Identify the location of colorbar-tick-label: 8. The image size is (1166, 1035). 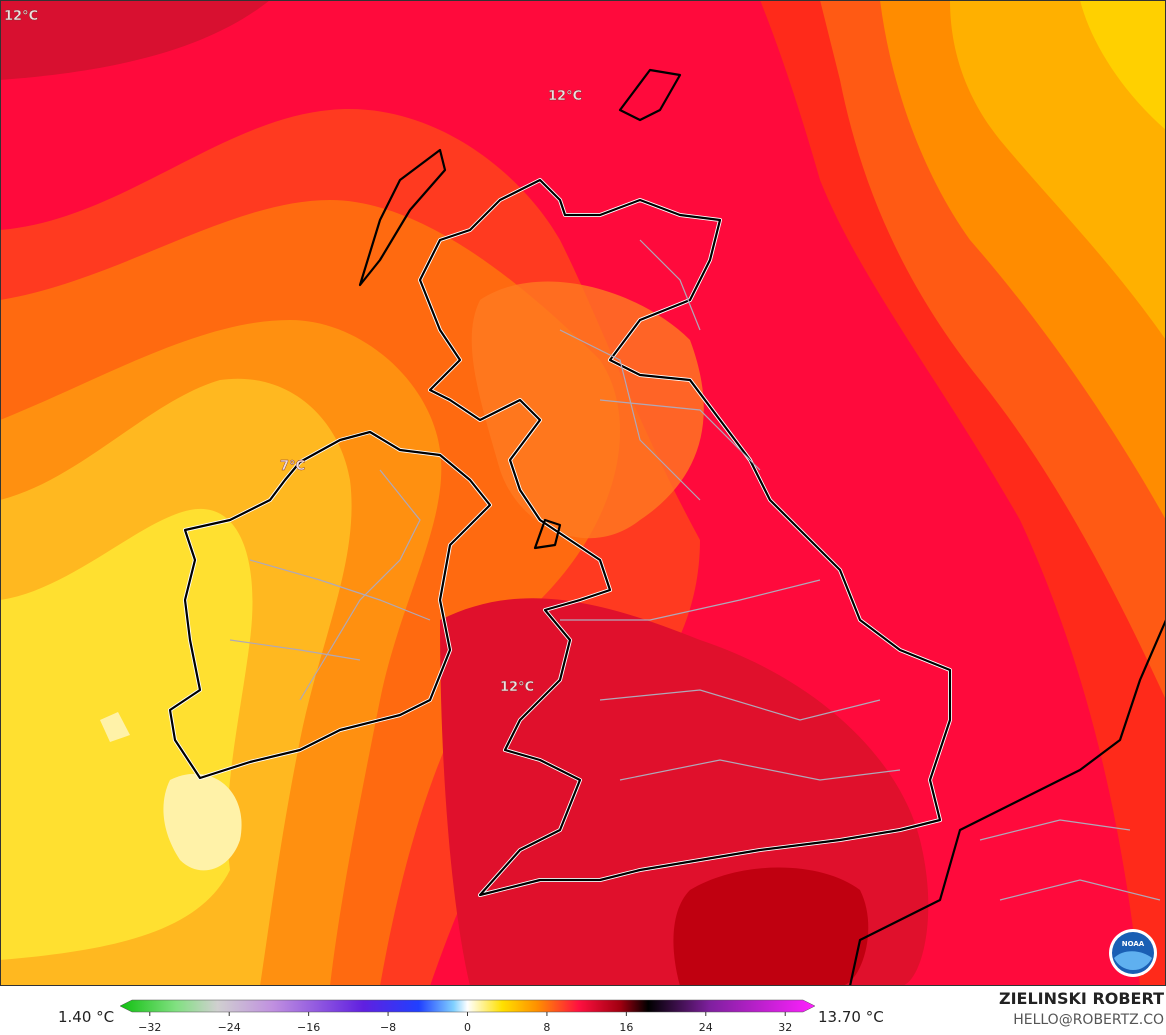
(546, 1027).